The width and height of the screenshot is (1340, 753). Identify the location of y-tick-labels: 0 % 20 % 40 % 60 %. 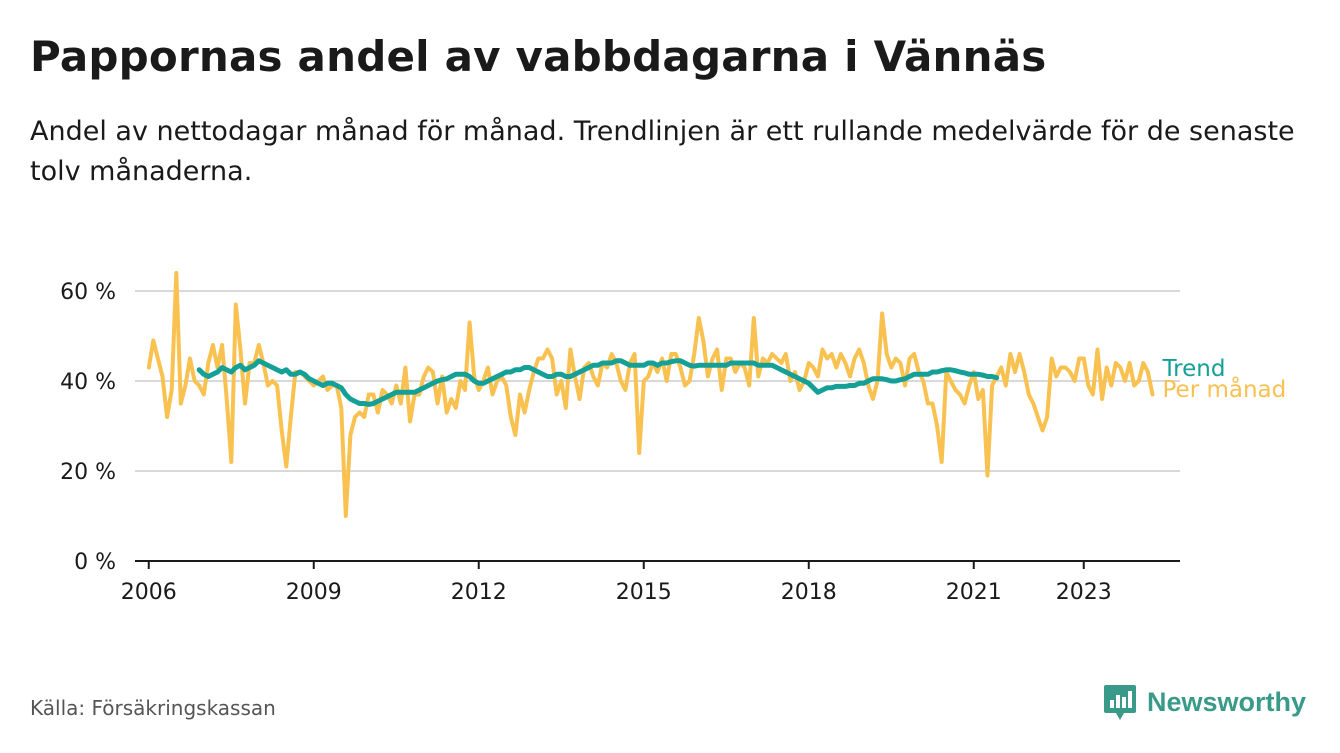
(88, 427).